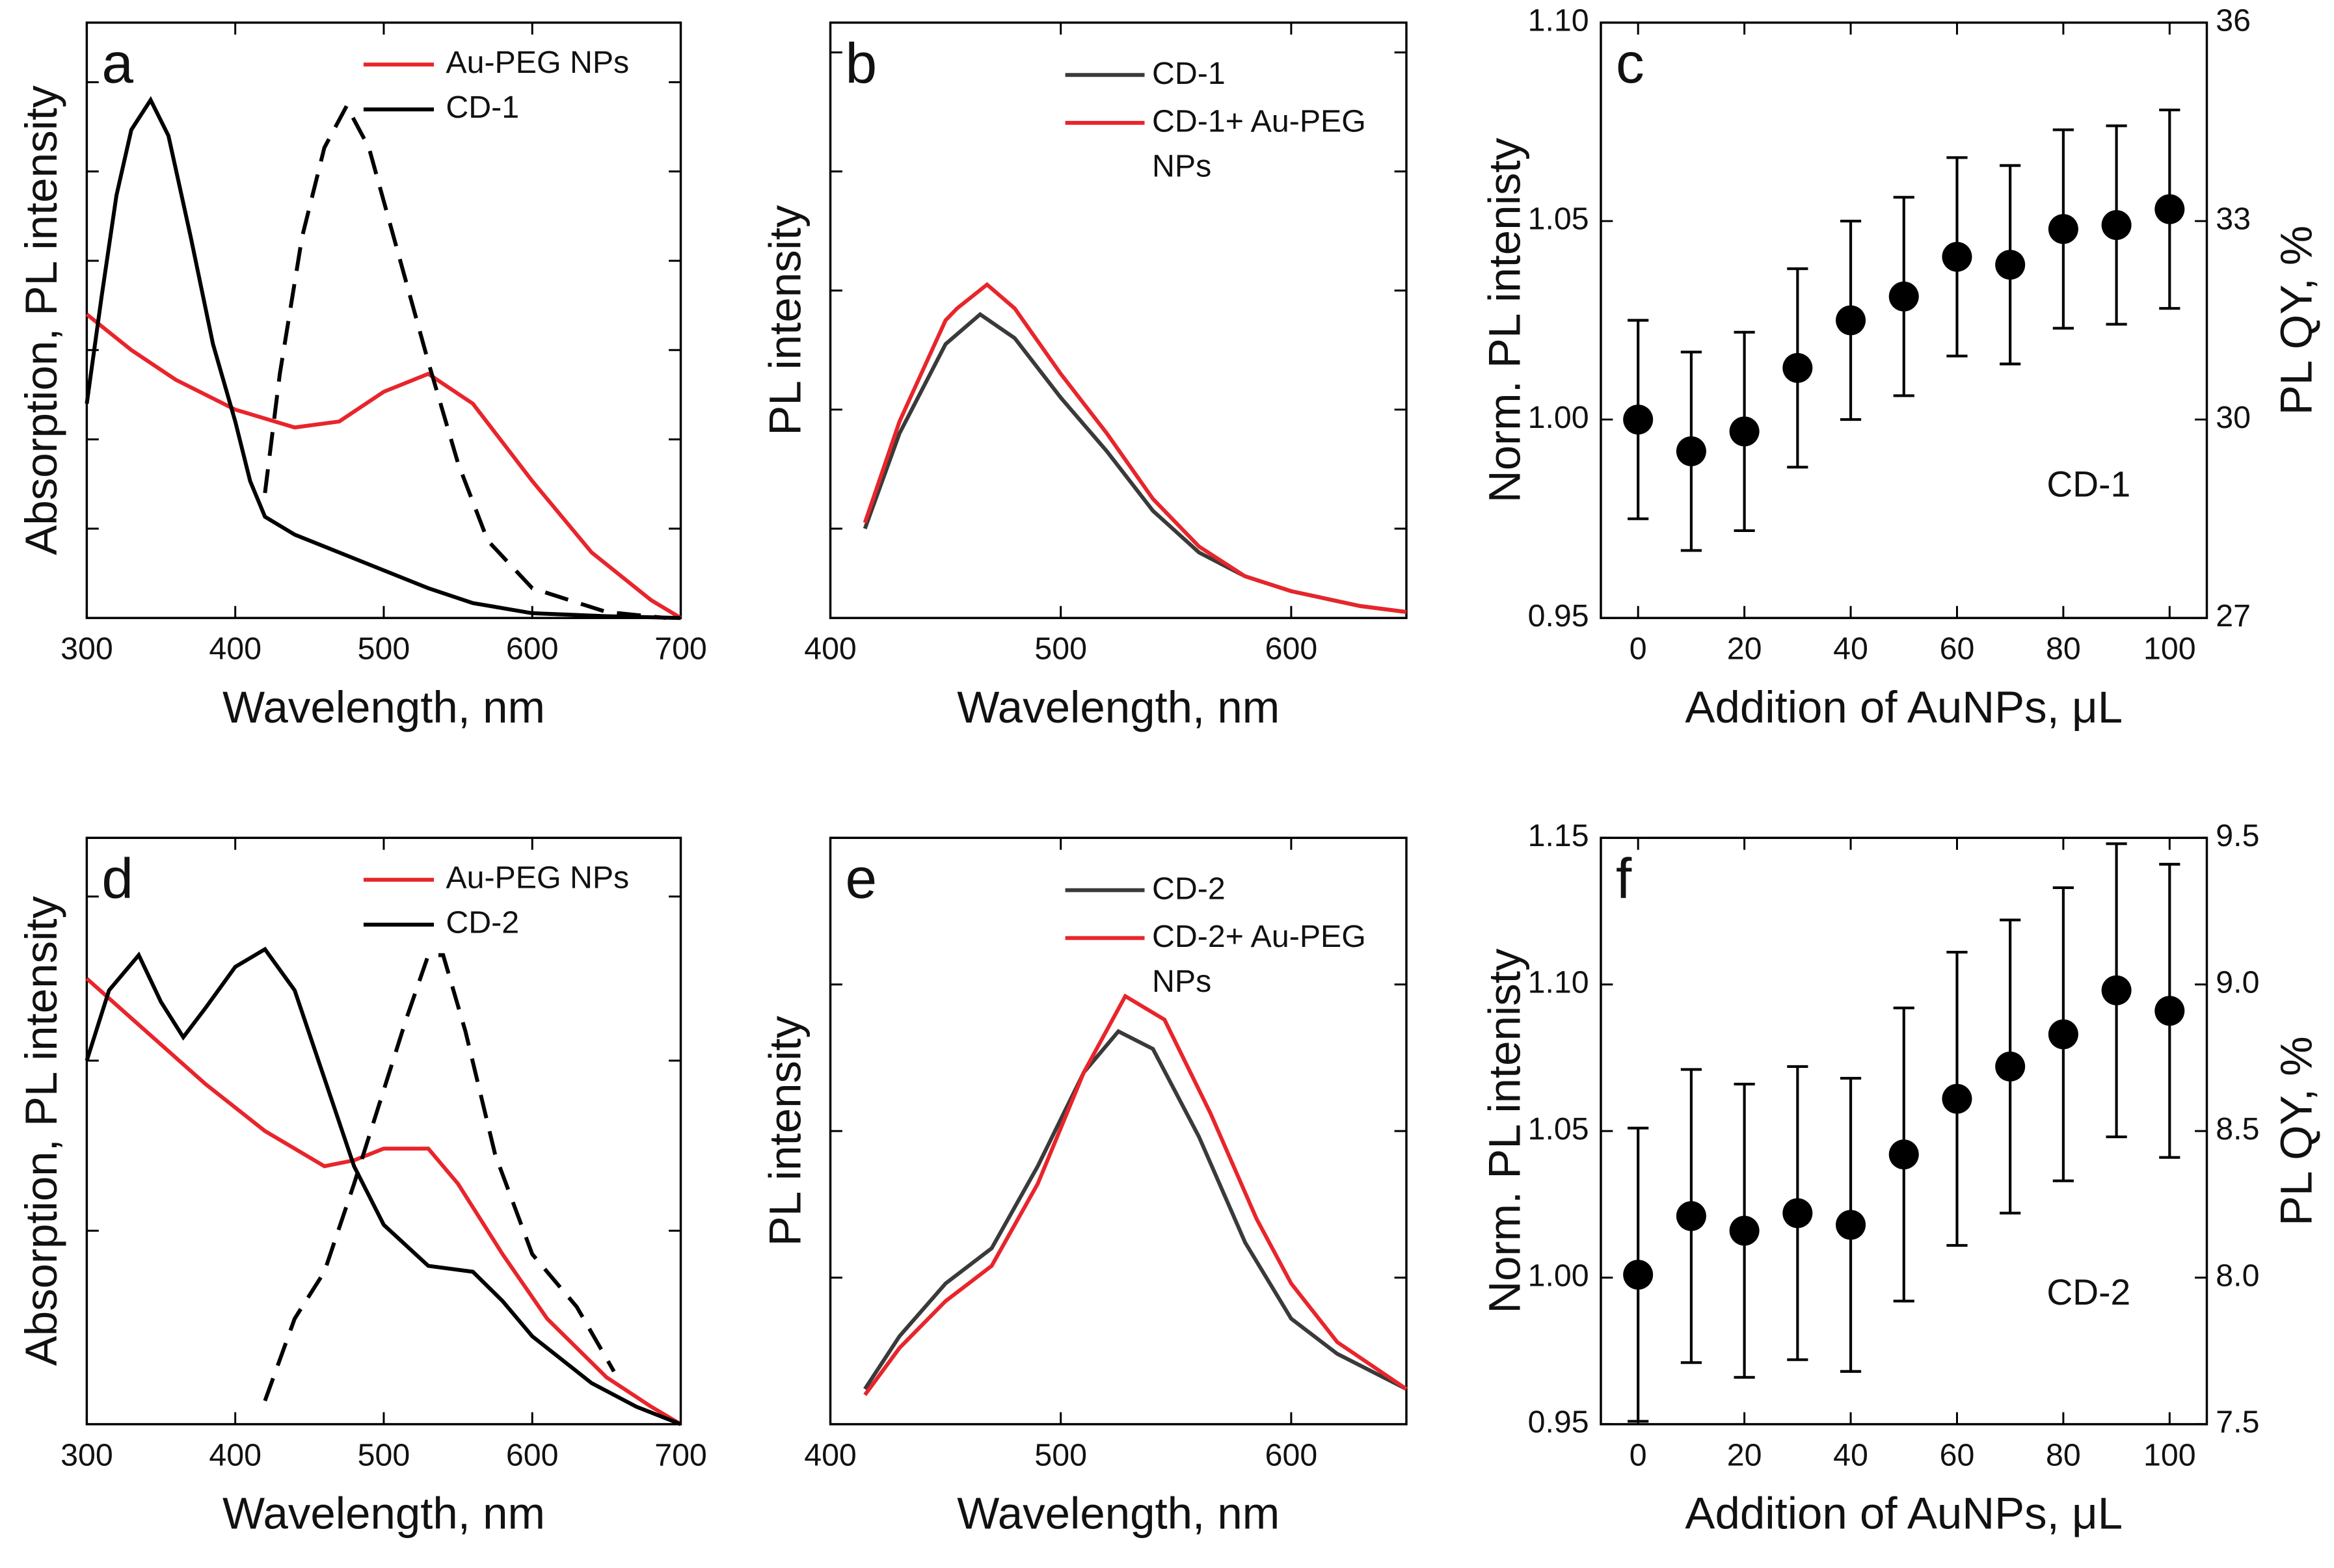  I want to click on legend-label: CD-2, so click(483, 923).